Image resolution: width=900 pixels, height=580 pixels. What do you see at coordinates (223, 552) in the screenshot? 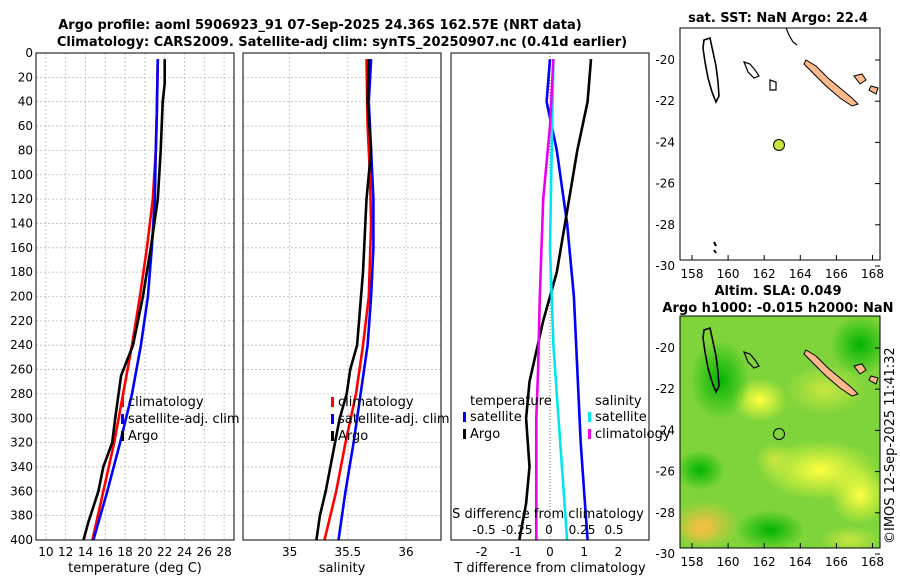
I see `x-tick-label: 28` at bounding box center [223, 552].